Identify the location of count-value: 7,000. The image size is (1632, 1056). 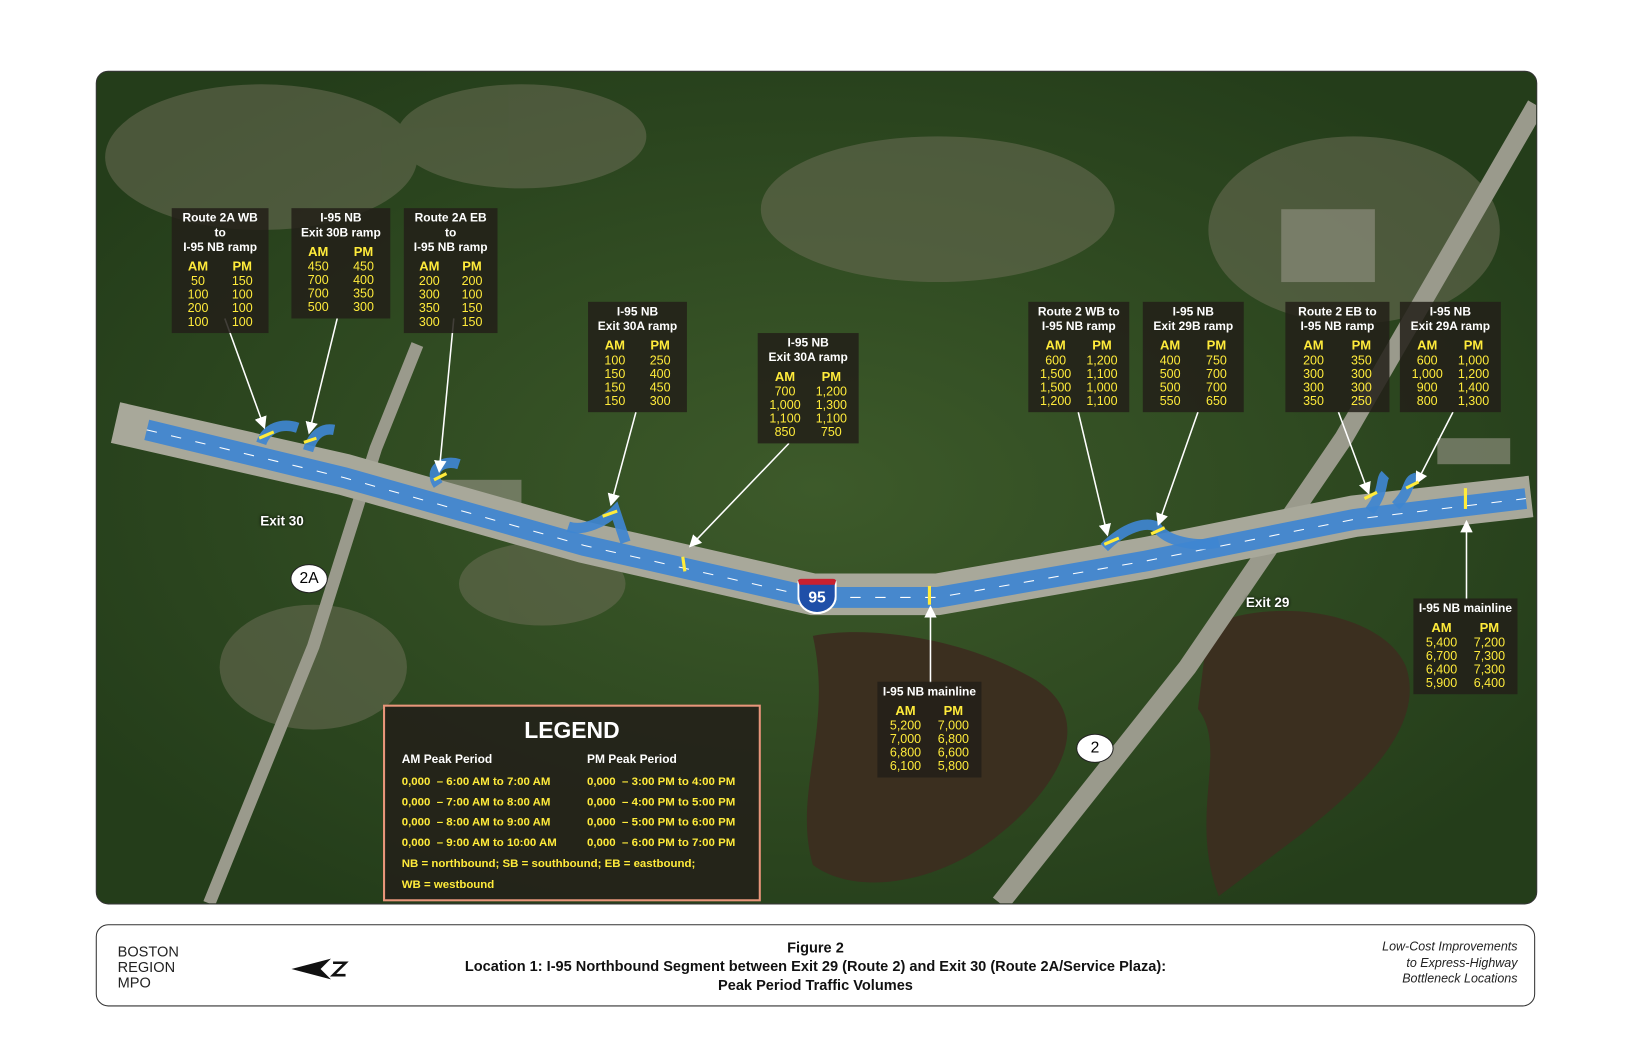
(905, 739).